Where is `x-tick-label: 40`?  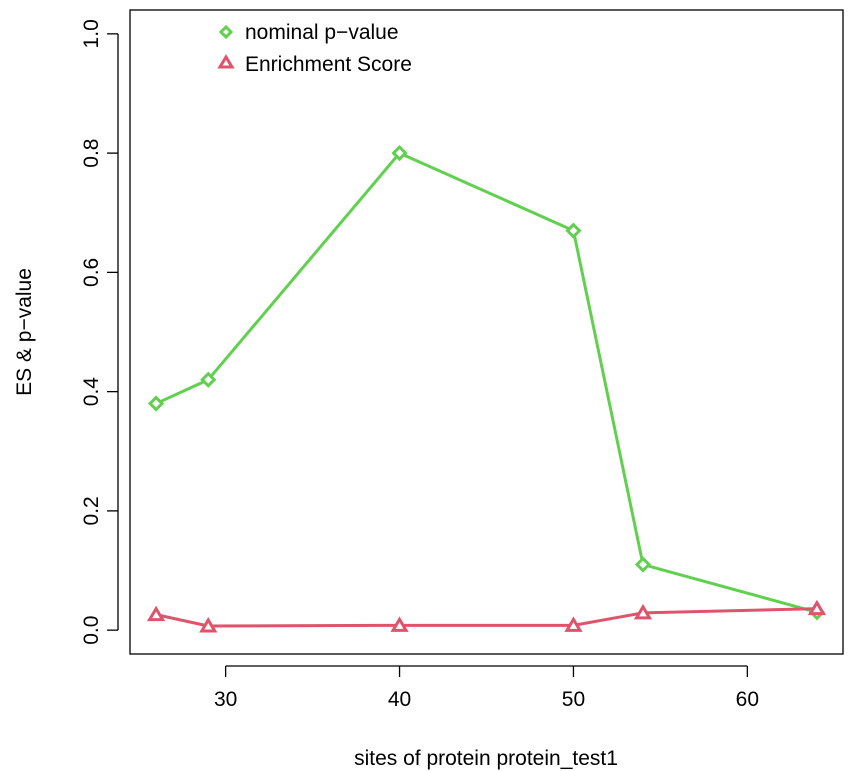
x-tick-label: 40 is located at coordinates (399, 699).